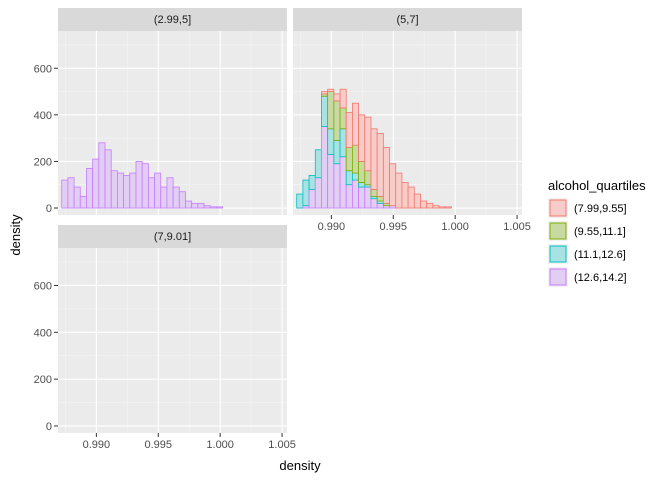 Image resolution: width=672 pixels, height=480 pixels. I want to click on legend-item: (7.99,9.55], so click(587, 208).